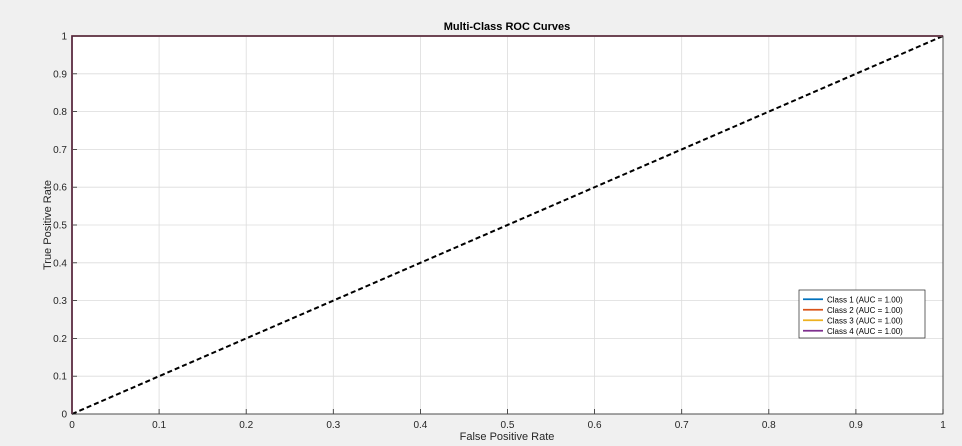 Image resolution: width=962 pixels, height=446 pixels. What do you see at coordinates (72, 425) in the screenshot?
I see `x-tick-label: 0` at bounding box center [72, 425].